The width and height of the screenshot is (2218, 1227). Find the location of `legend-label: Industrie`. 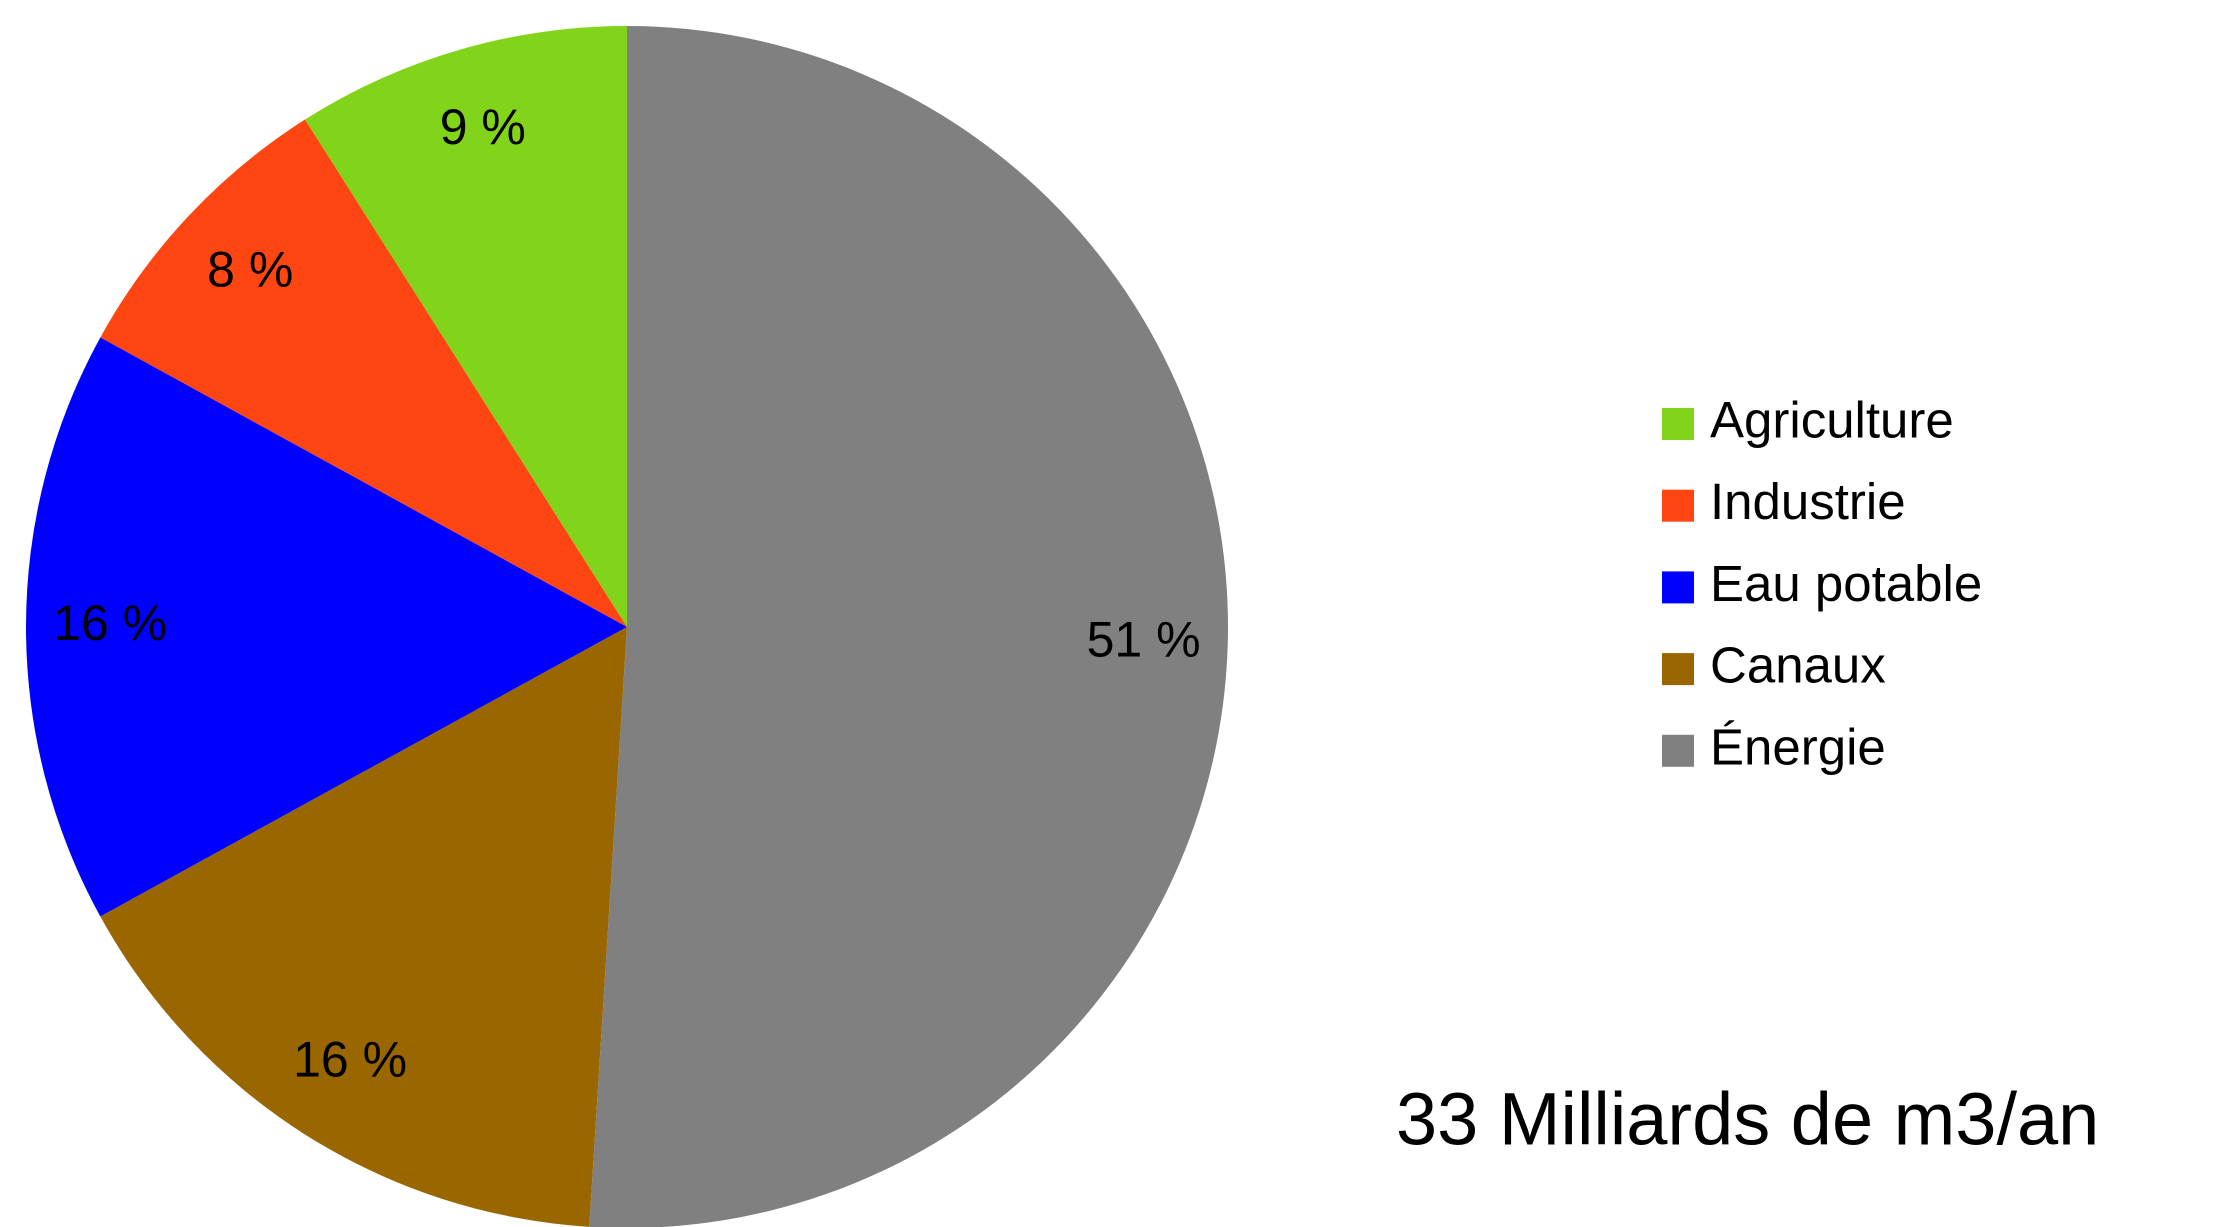

legend-label: Industrie is located at coordinates (1808, 501).